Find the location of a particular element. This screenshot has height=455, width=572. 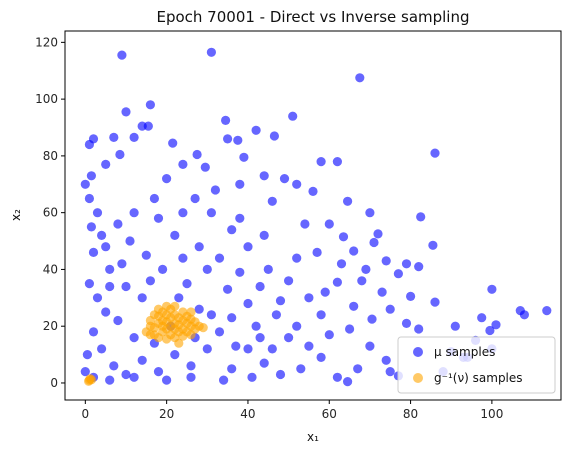

legend-box is located at coordinates (476, 365).